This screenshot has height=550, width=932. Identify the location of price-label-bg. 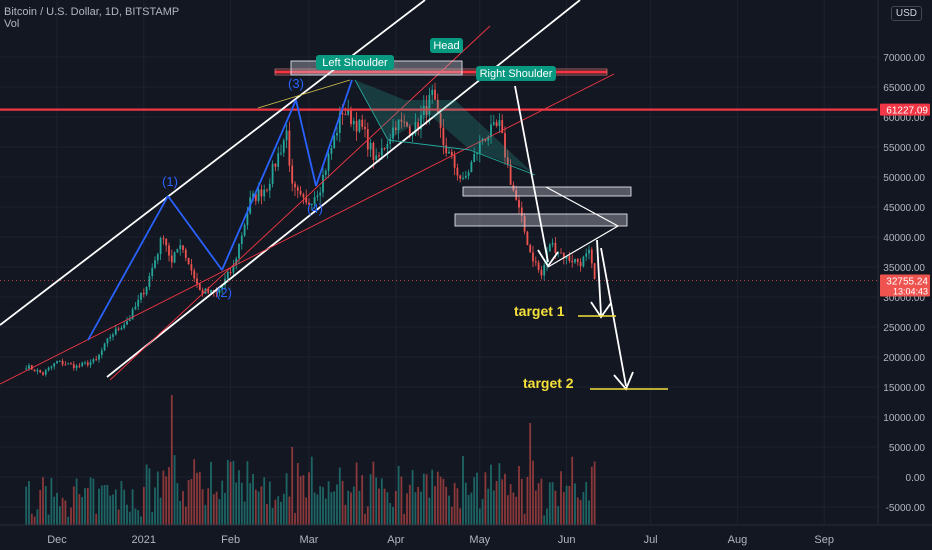
(905, 285).